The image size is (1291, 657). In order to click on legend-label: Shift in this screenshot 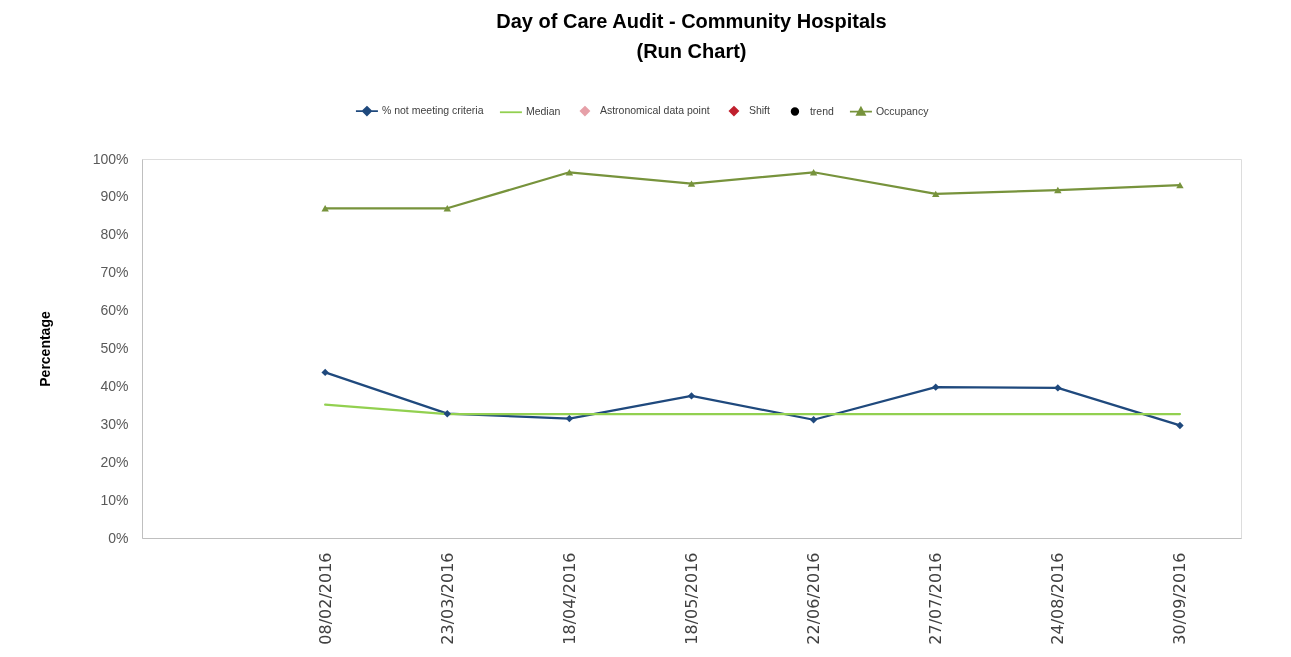, I will do `click(759, 110)`.